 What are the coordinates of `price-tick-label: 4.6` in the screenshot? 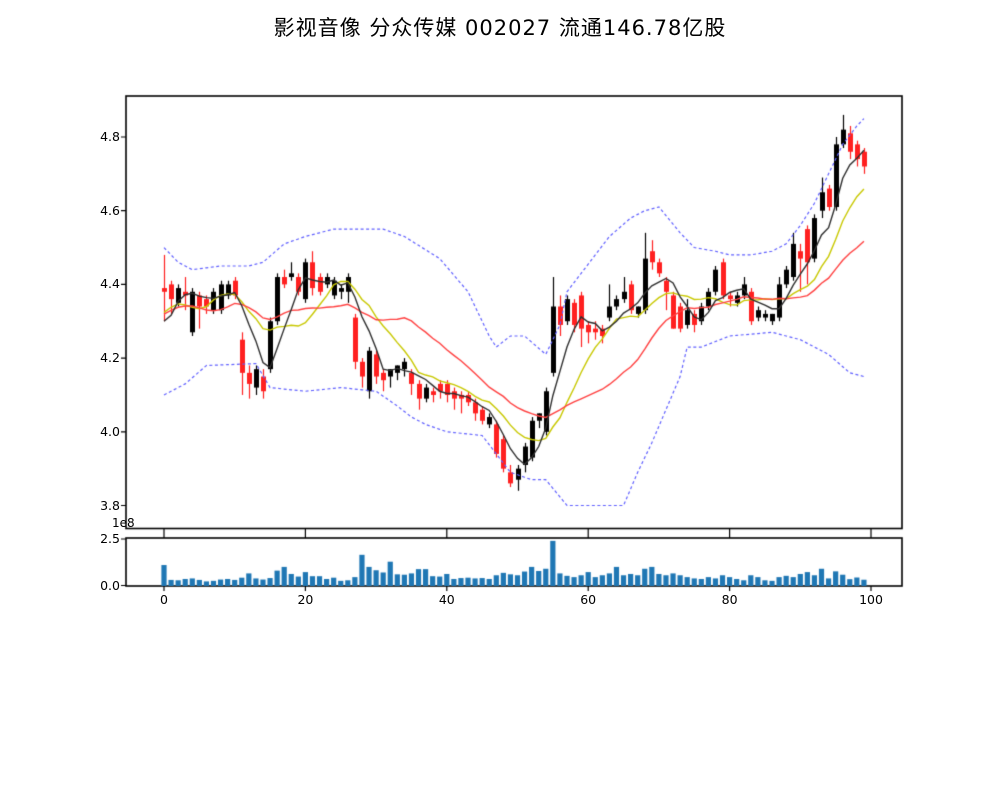 It's located at (110, 210).